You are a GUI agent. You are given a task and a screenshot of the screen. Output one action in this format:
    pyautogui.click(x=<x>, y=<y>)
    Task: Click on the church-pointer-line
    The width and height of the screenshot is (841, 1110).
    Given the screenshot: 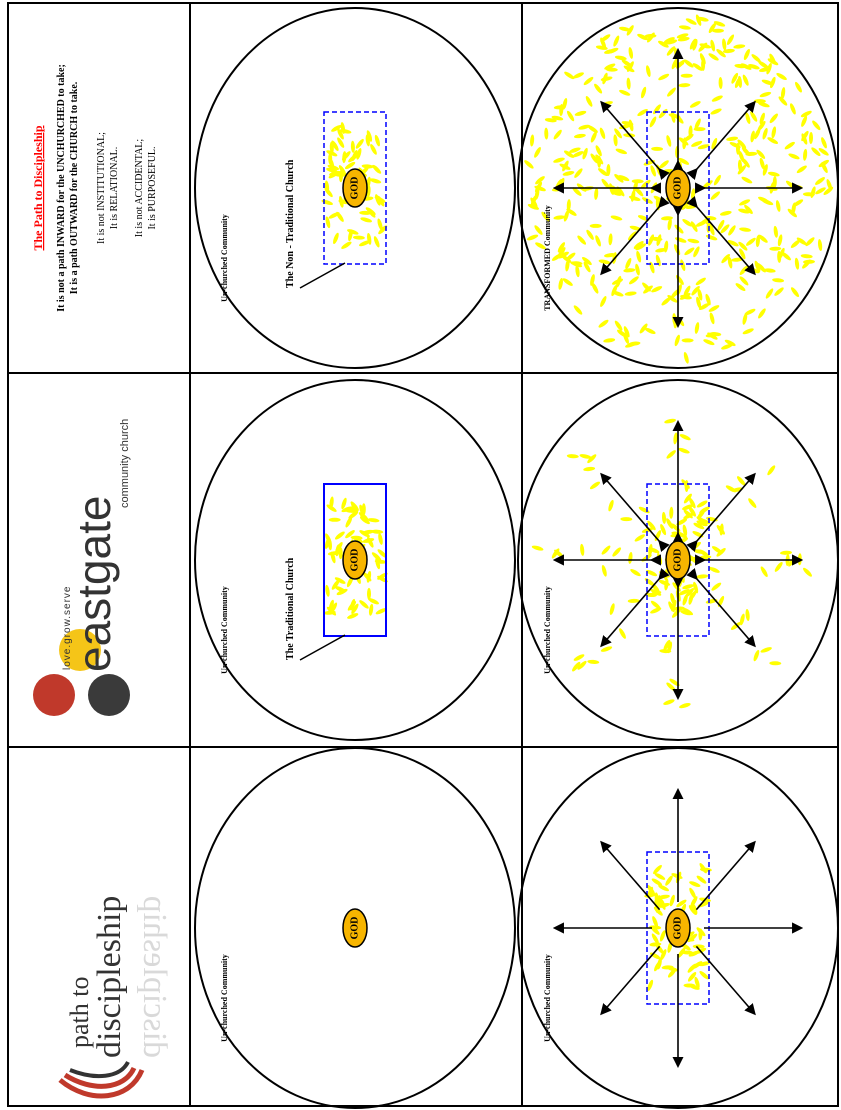 What is the action you would take?
    pyautogui.click(x=322, y=647)
    